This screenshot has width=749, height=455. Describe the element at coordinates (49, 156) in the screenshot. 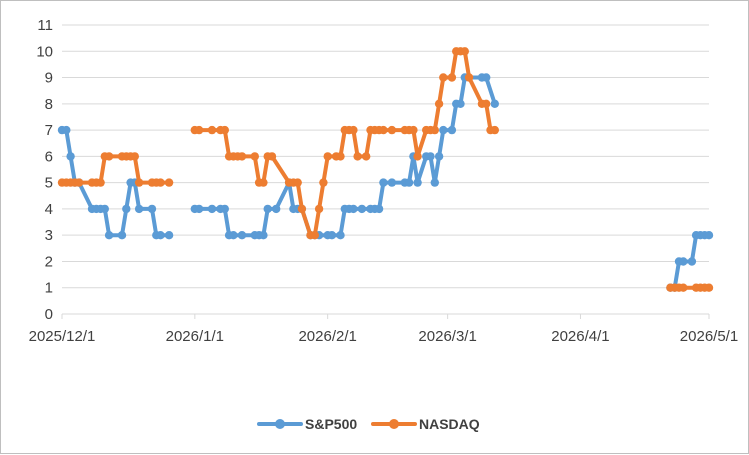

I see `y-tick-label: 6` at that location.